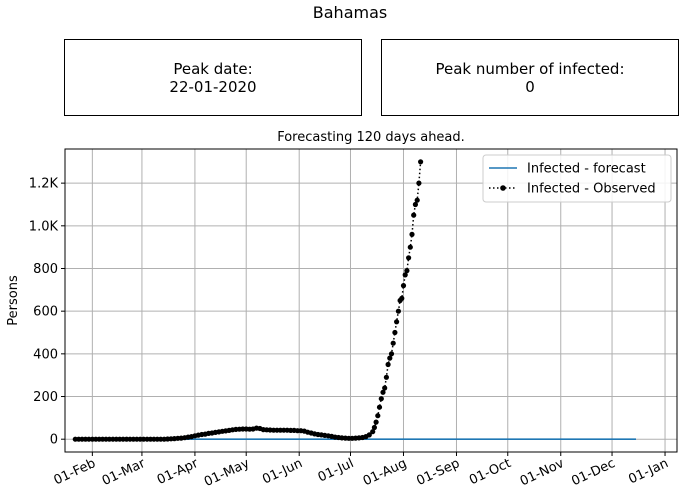  I want to click on x-tick-label: 01-May, so click(227, 473).